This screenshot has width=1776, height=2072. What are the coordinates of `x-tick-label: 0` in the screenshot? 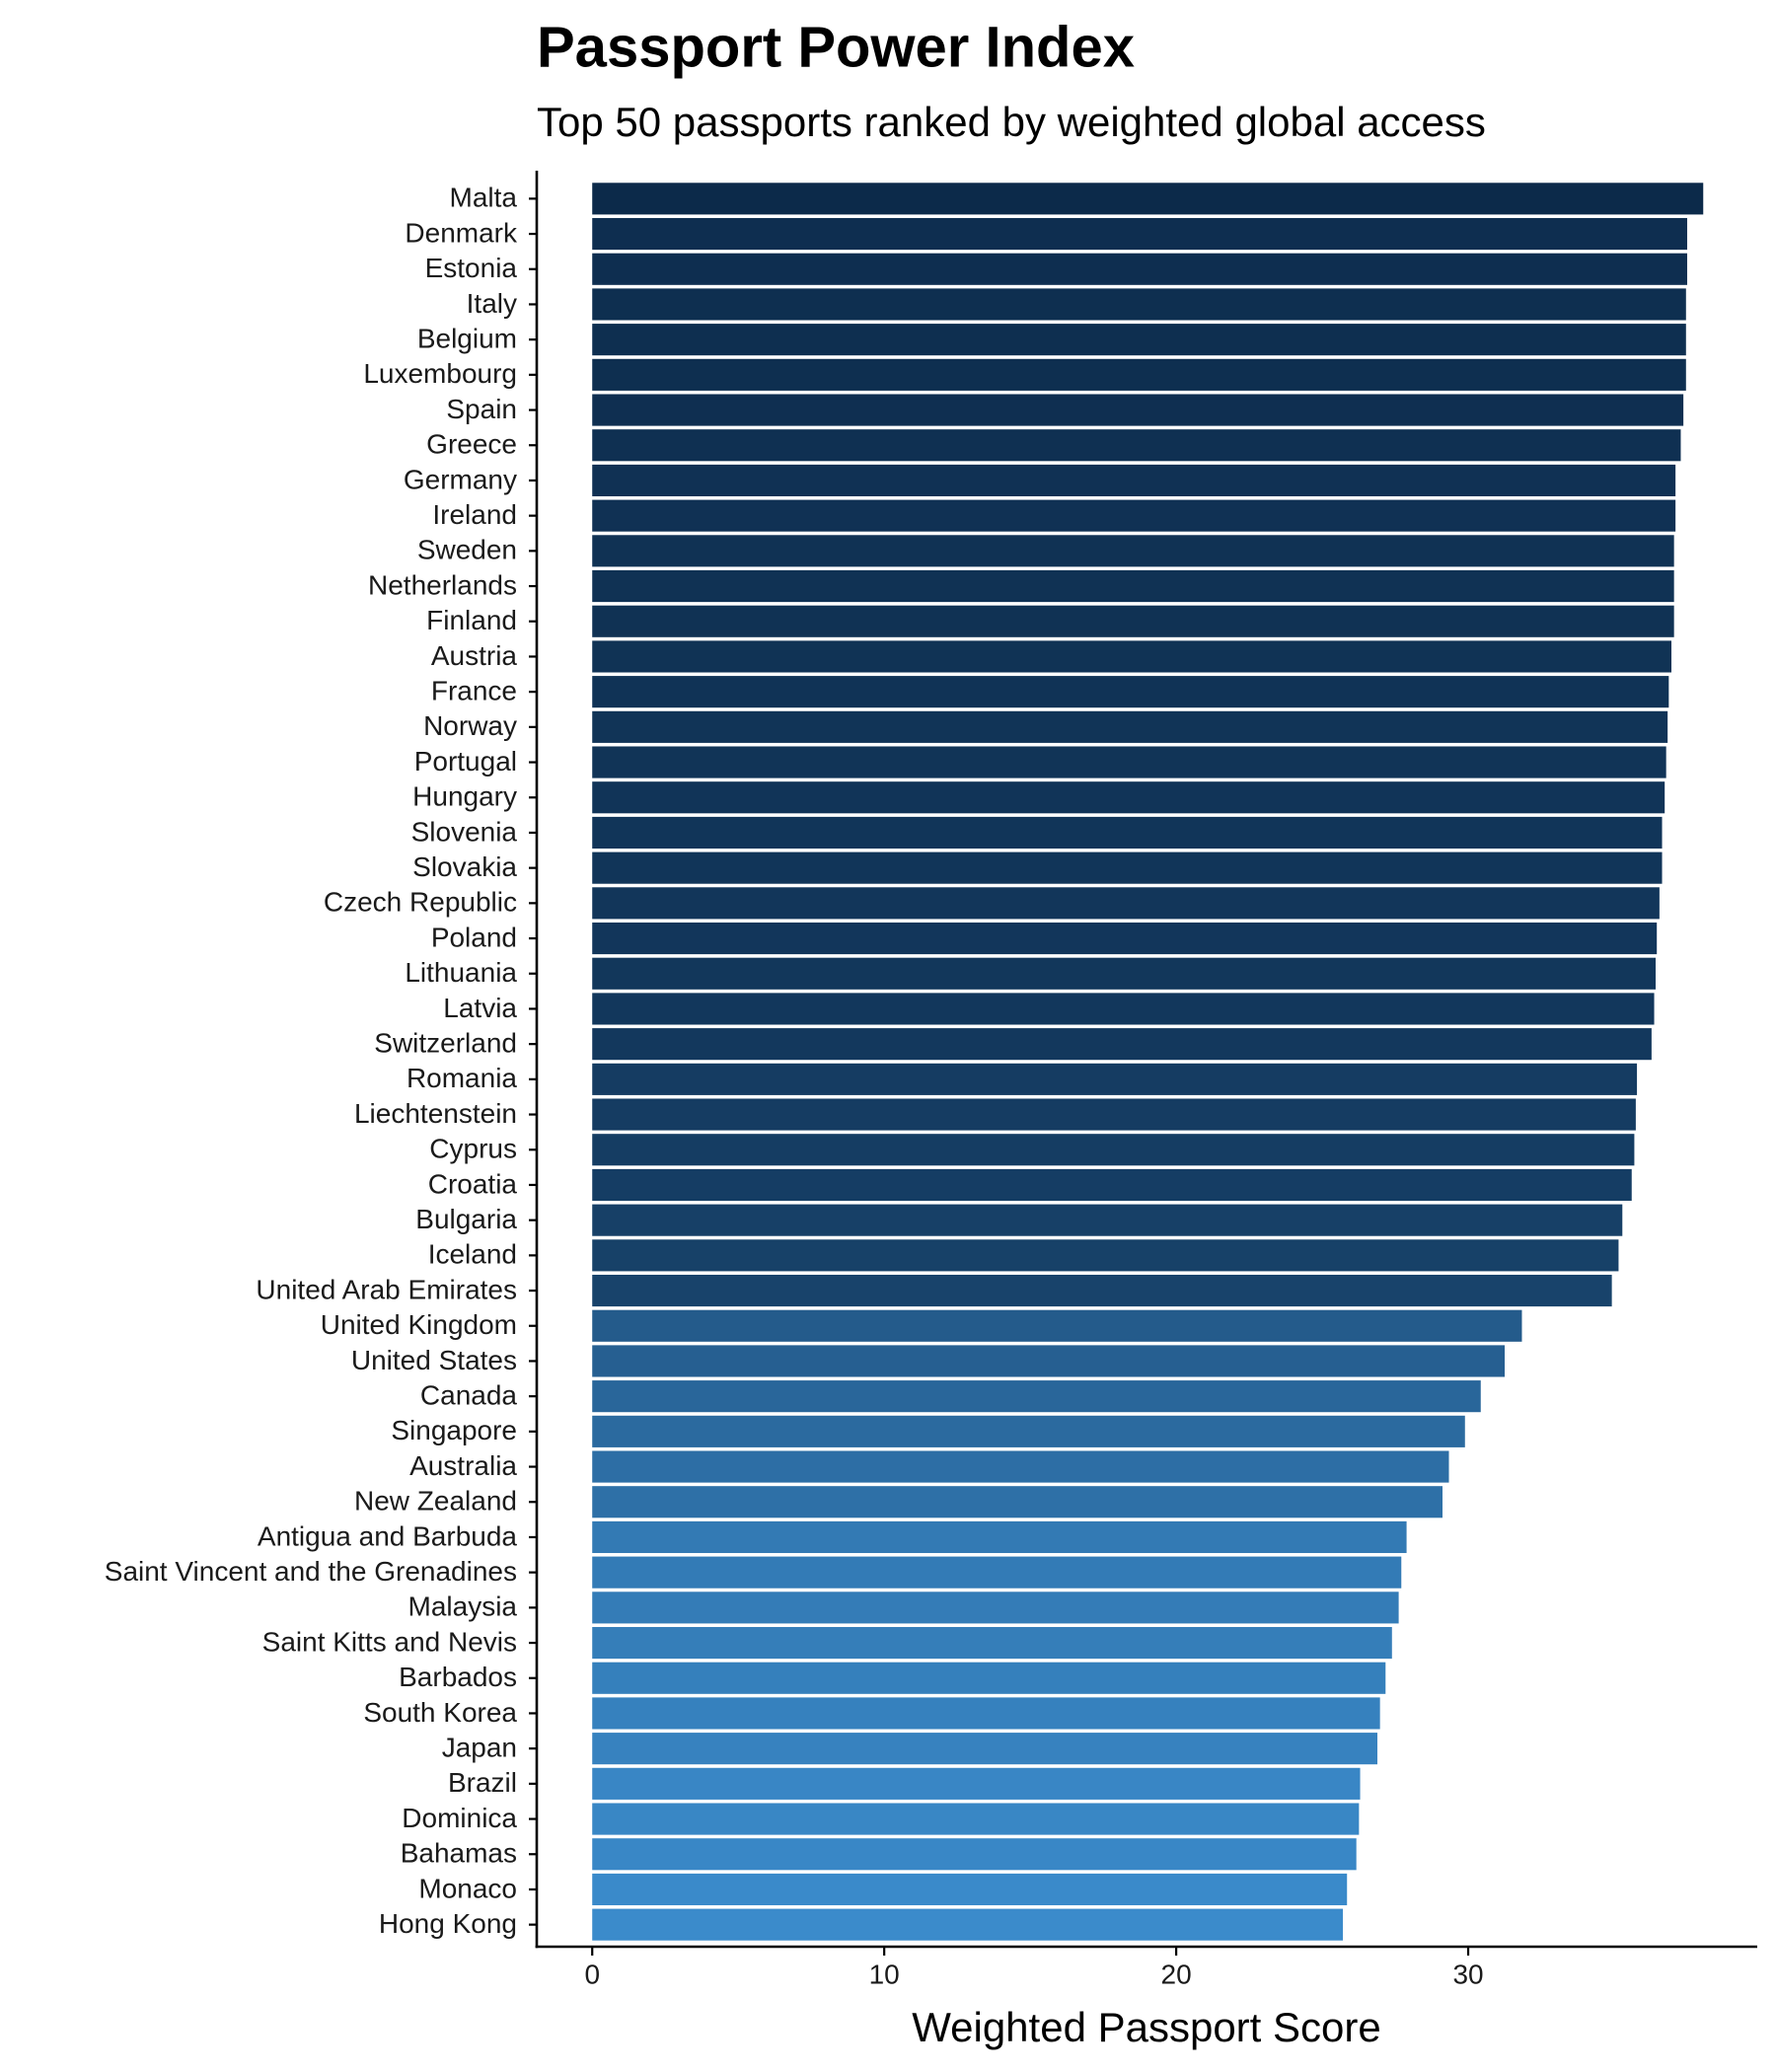 It's located at (592, 1974).